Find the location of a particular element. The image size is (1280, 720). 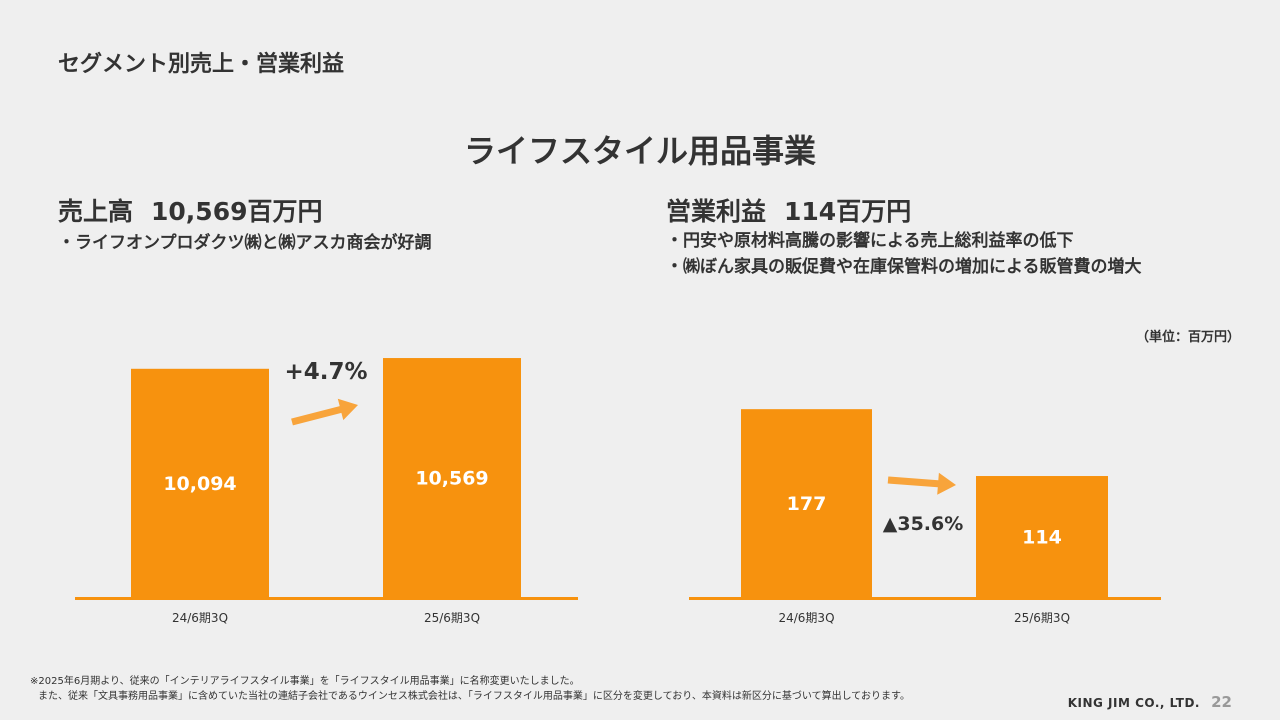

section-title: ライフスタイル用品事業 is located at coordinates (639, 151).